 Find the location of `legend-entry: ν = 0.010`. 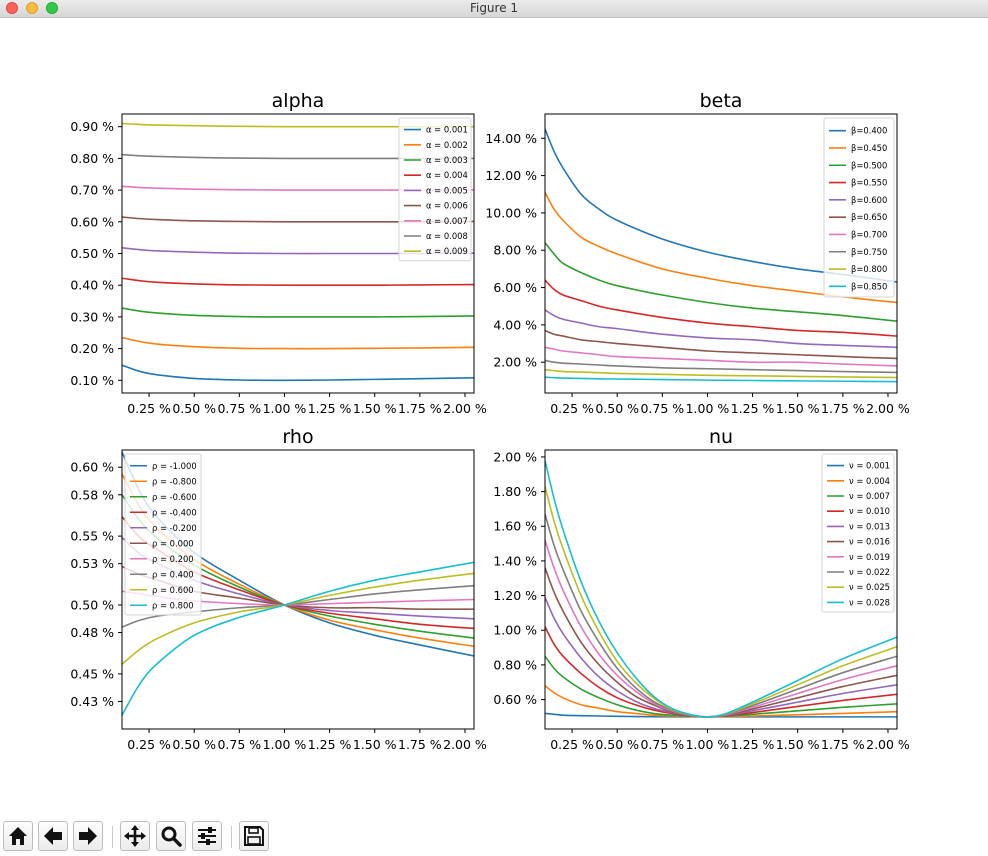

legend-entry: ν = 0.010 is located at coordinates (869, 511).